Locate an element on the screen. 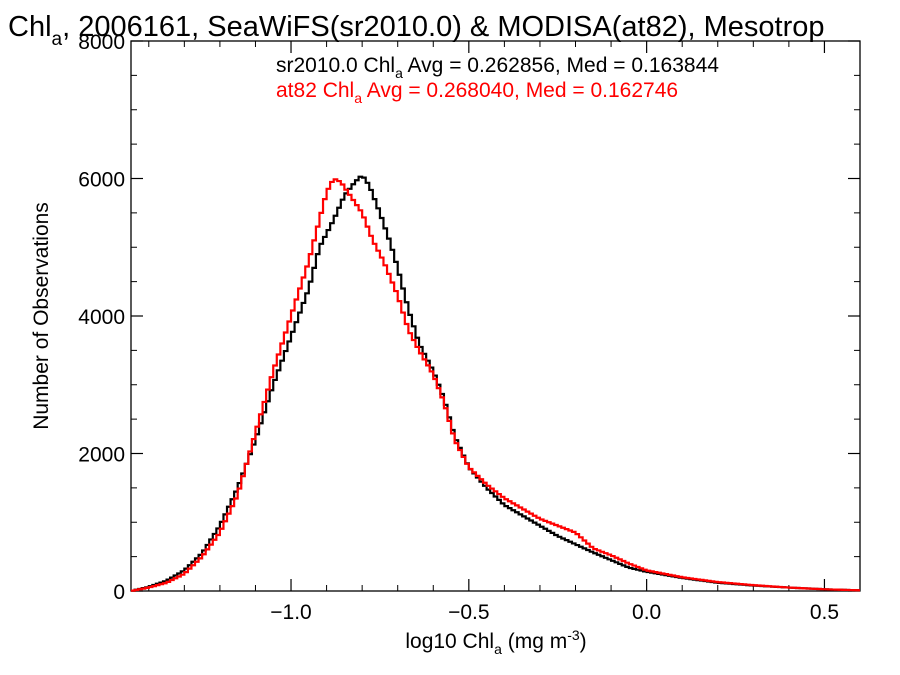 This screenshot has width=900, height=675. y-tick-label: 4000 is located at coordinates (101, 317).